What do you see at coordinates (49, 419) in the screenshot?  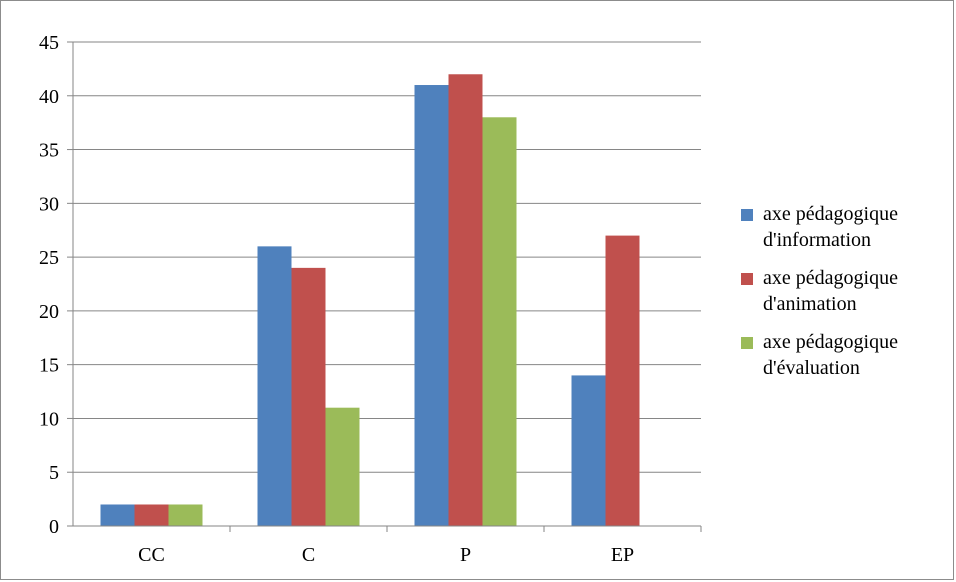 I see `y-tick-label-10: 10` at bounding box center [49, 419].